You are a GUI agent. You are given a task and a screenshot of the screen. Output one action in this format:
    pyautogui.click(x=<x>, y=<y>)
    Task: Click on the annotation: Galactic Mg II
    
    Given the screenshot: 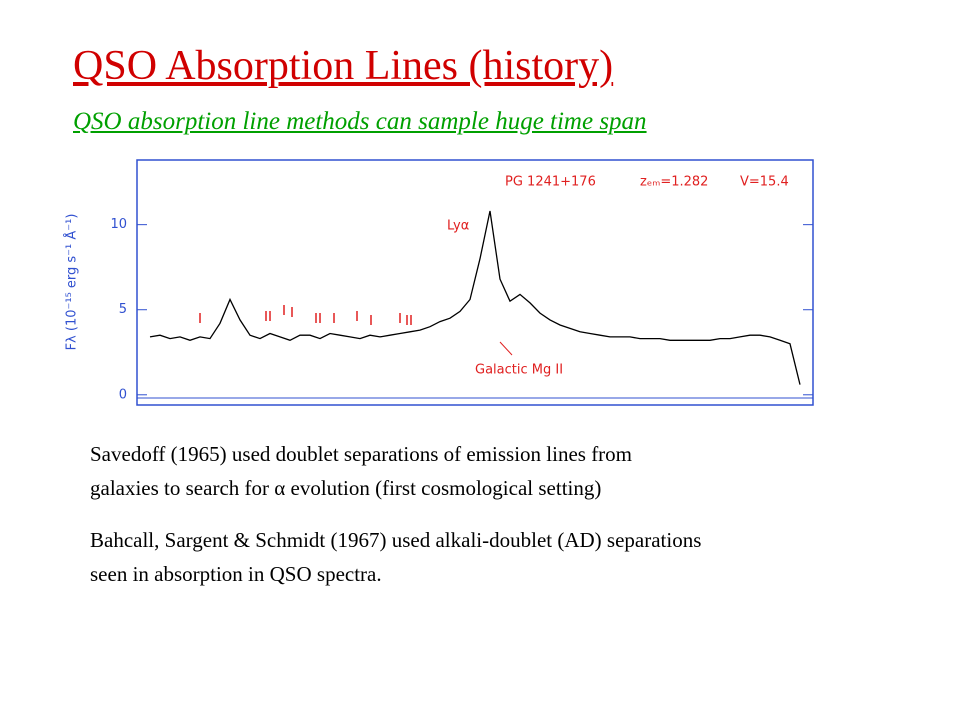 What is the action you would take?
    pyautogui.click(x=519, y=370)
    